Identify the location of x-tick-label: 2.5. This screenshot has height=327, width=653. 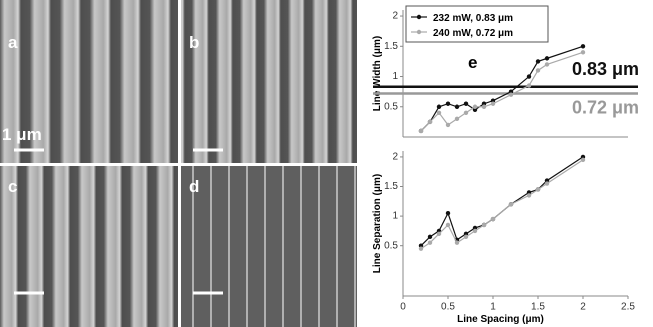
(628, 307).